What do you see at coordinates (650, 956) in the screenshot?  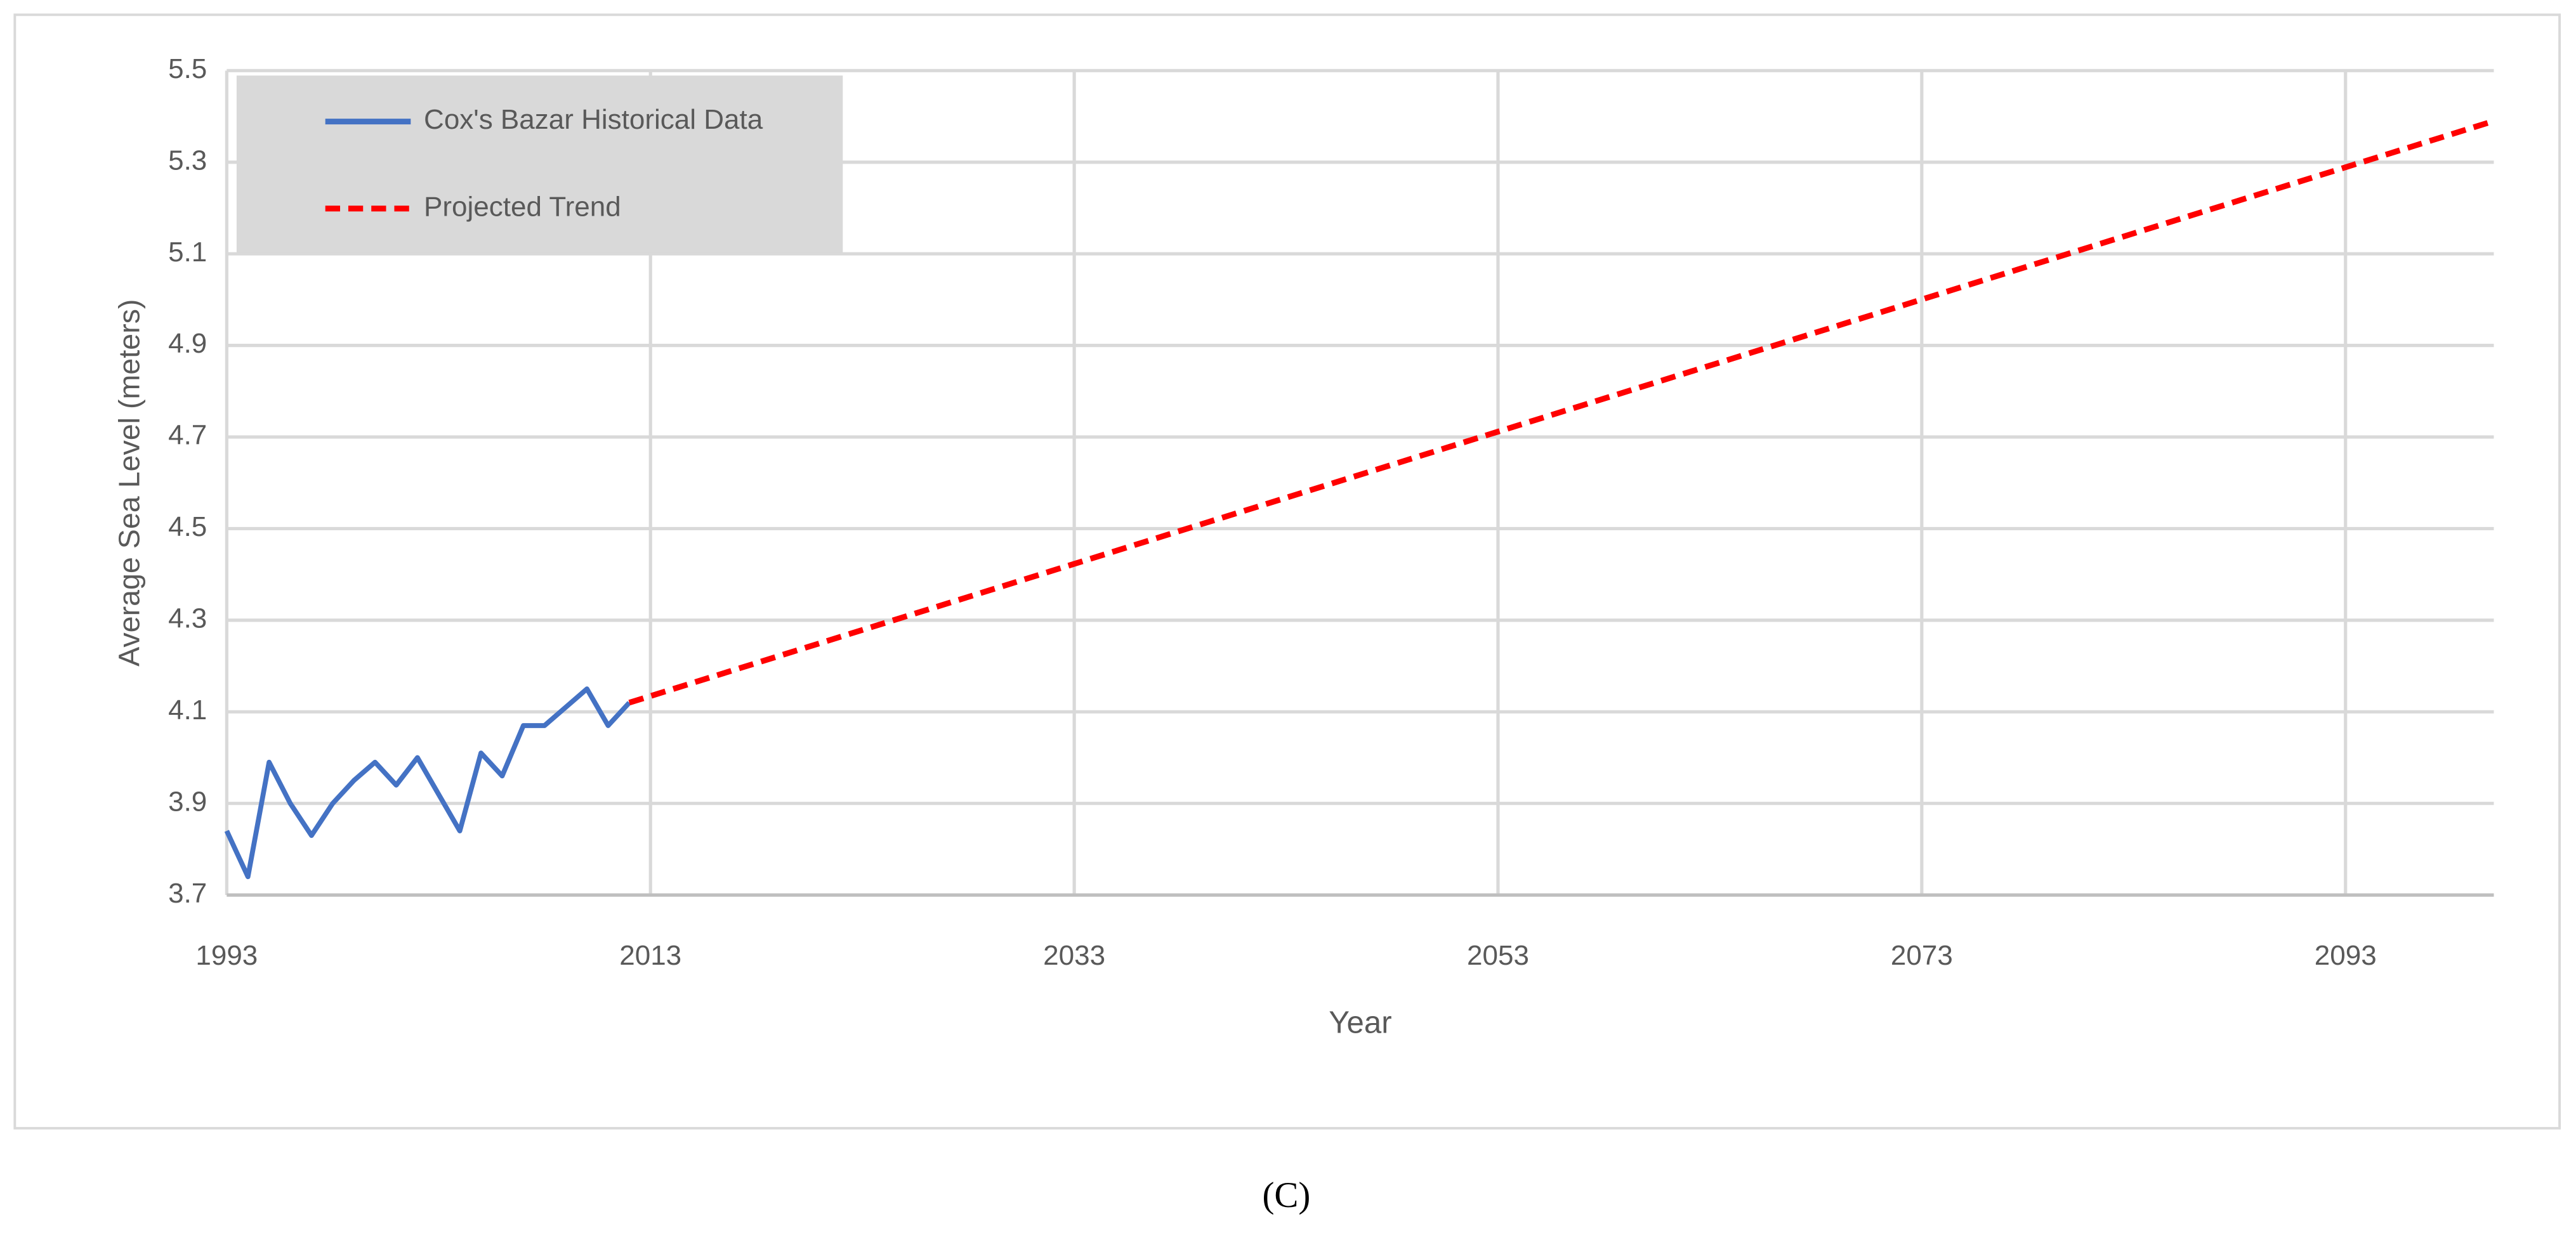 I see `x-tick-label: 2013` at bounding box center [650, 956].